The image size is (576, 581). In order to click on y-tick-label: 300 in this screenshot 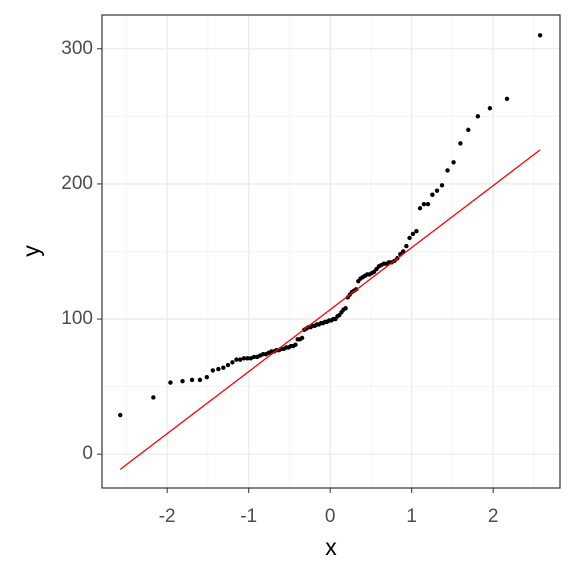, I will do `click(77, 48)`.